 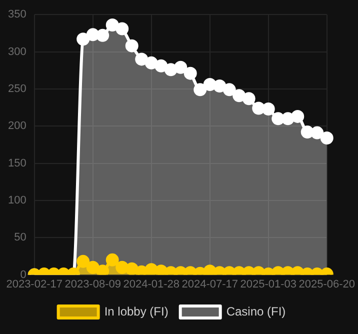 What do you see at coordinates (151, 284) in the screenshot?
I see `x-tick-label: 2024-01-28` at bounding box center [151, 284].